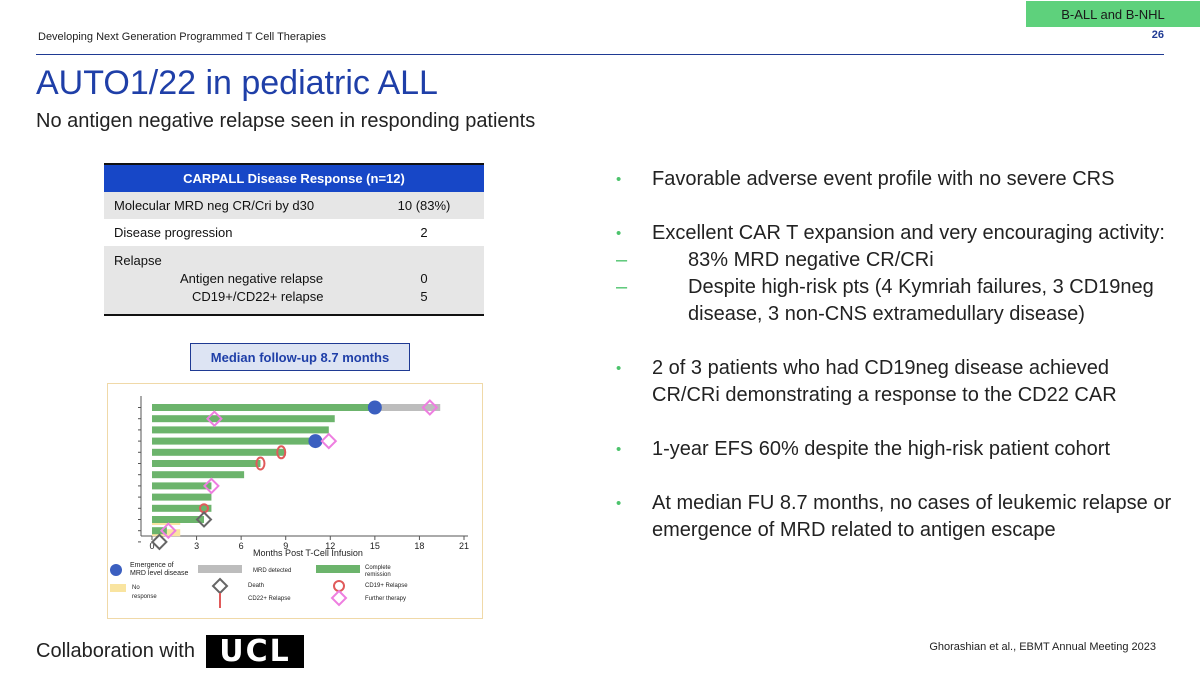 This screenshot has width=1200, height=675. Describe the element at coordinates (308, 553) in the screenshot. I see `x-axis-label: Months Post T-Cell Infusion` at that location.